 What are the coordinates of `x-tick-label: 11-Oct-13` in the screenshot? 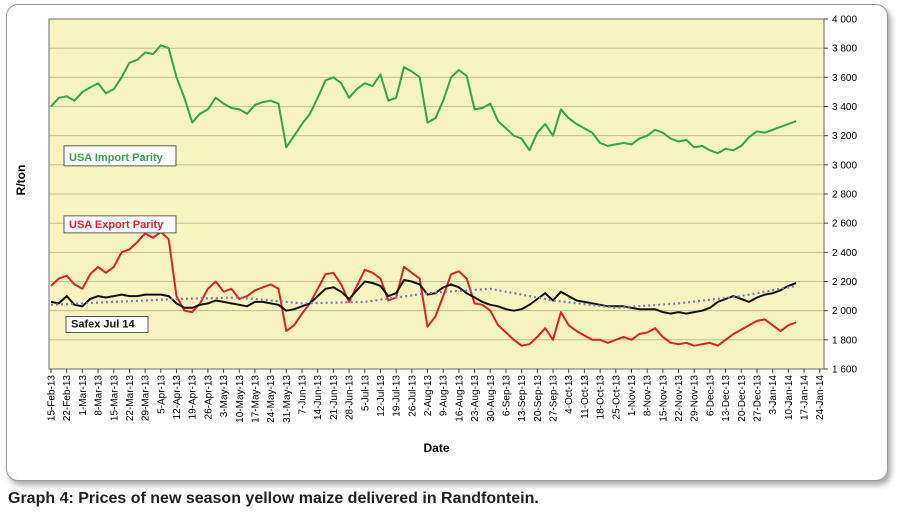 It's located at (585, 397).